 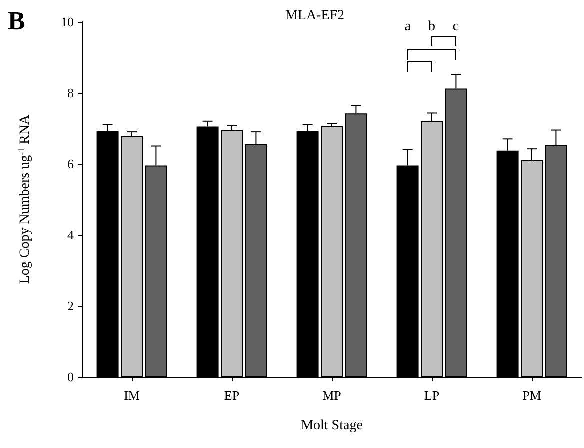 I want to click on x-tick-label: LP, so click(x=432, y=395).